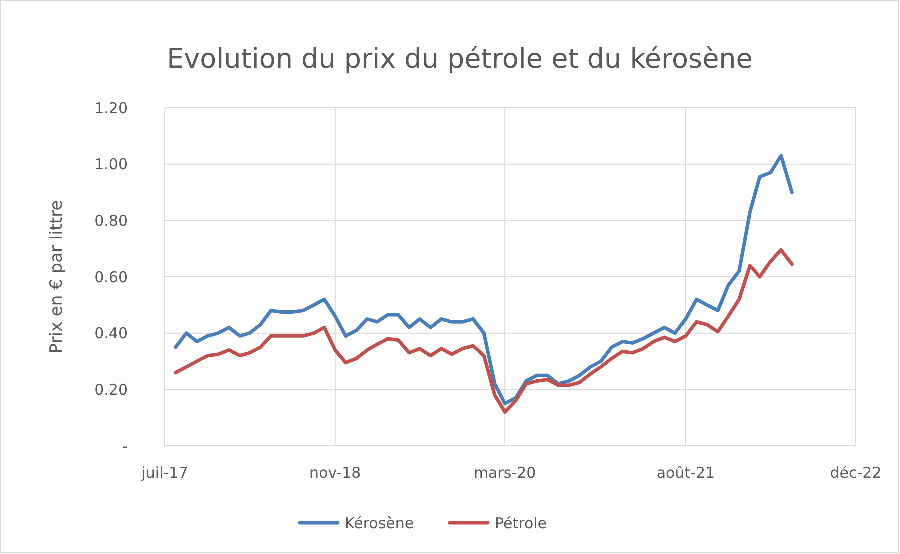  I want to click on x-tick-label: nov-18, so click(336, 473).